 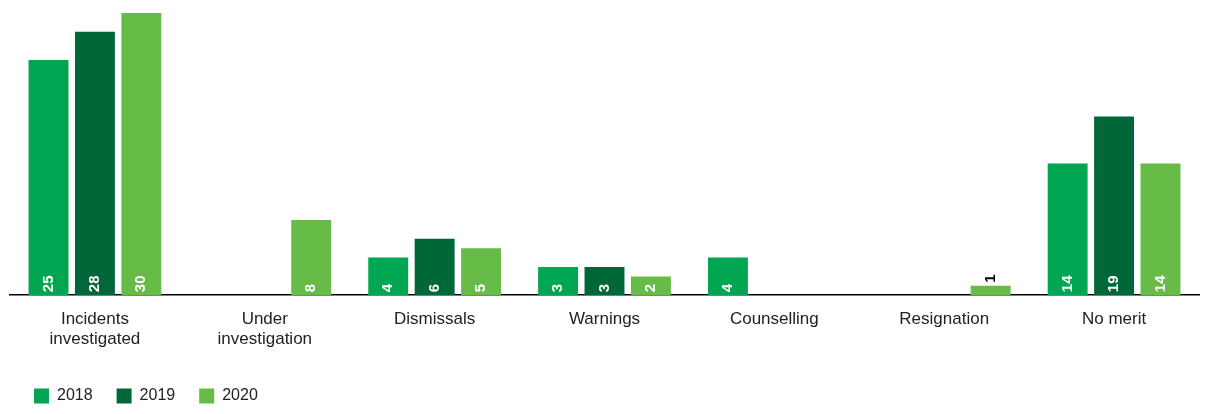 I want to click on data-label: 2, so click(x=650, y=288).